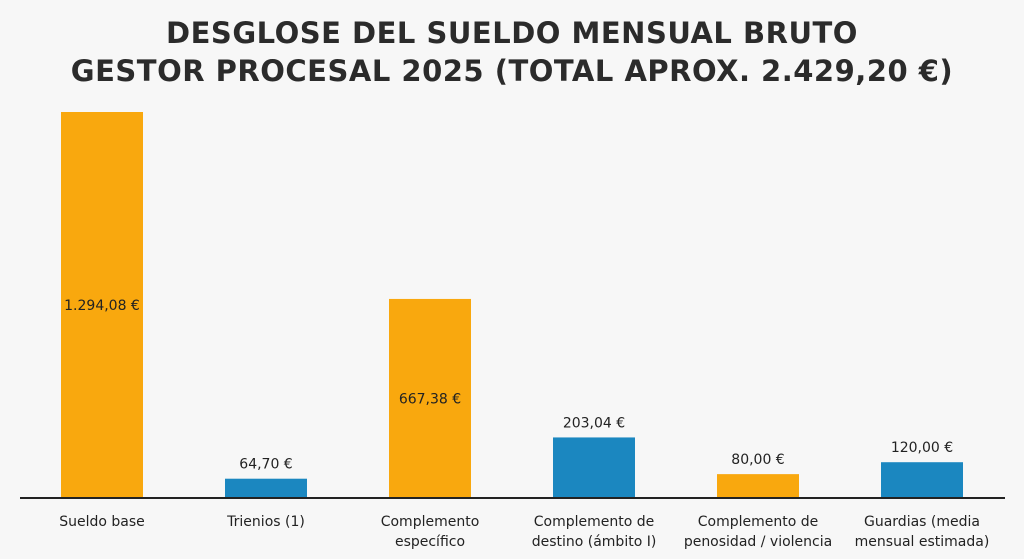 Image resolution: width=1024 pixels, height=559 pixels. Describe the element at coordinates (265, 522) in the screenshot. I see `category-label: Trienios (1)` at that location.